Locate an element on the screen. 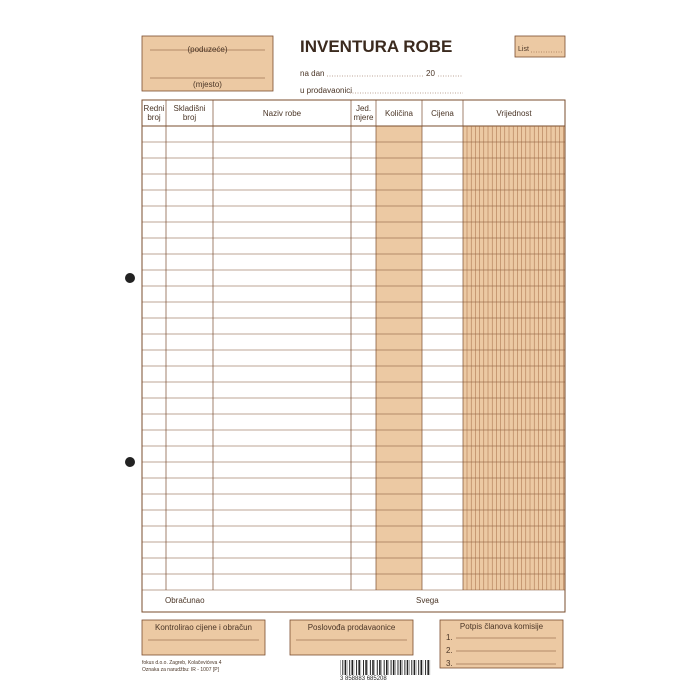  printer-info: fokus d.o.o. Zagreb, Kolačevićeva 4 is located at coordinates (182, 663).